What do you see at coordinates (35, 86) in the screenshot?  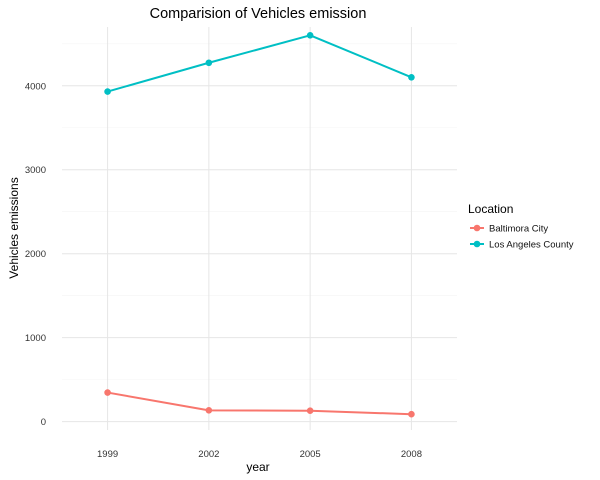 I see `y-tick-label: 4000` at bounding box center [35, 86].